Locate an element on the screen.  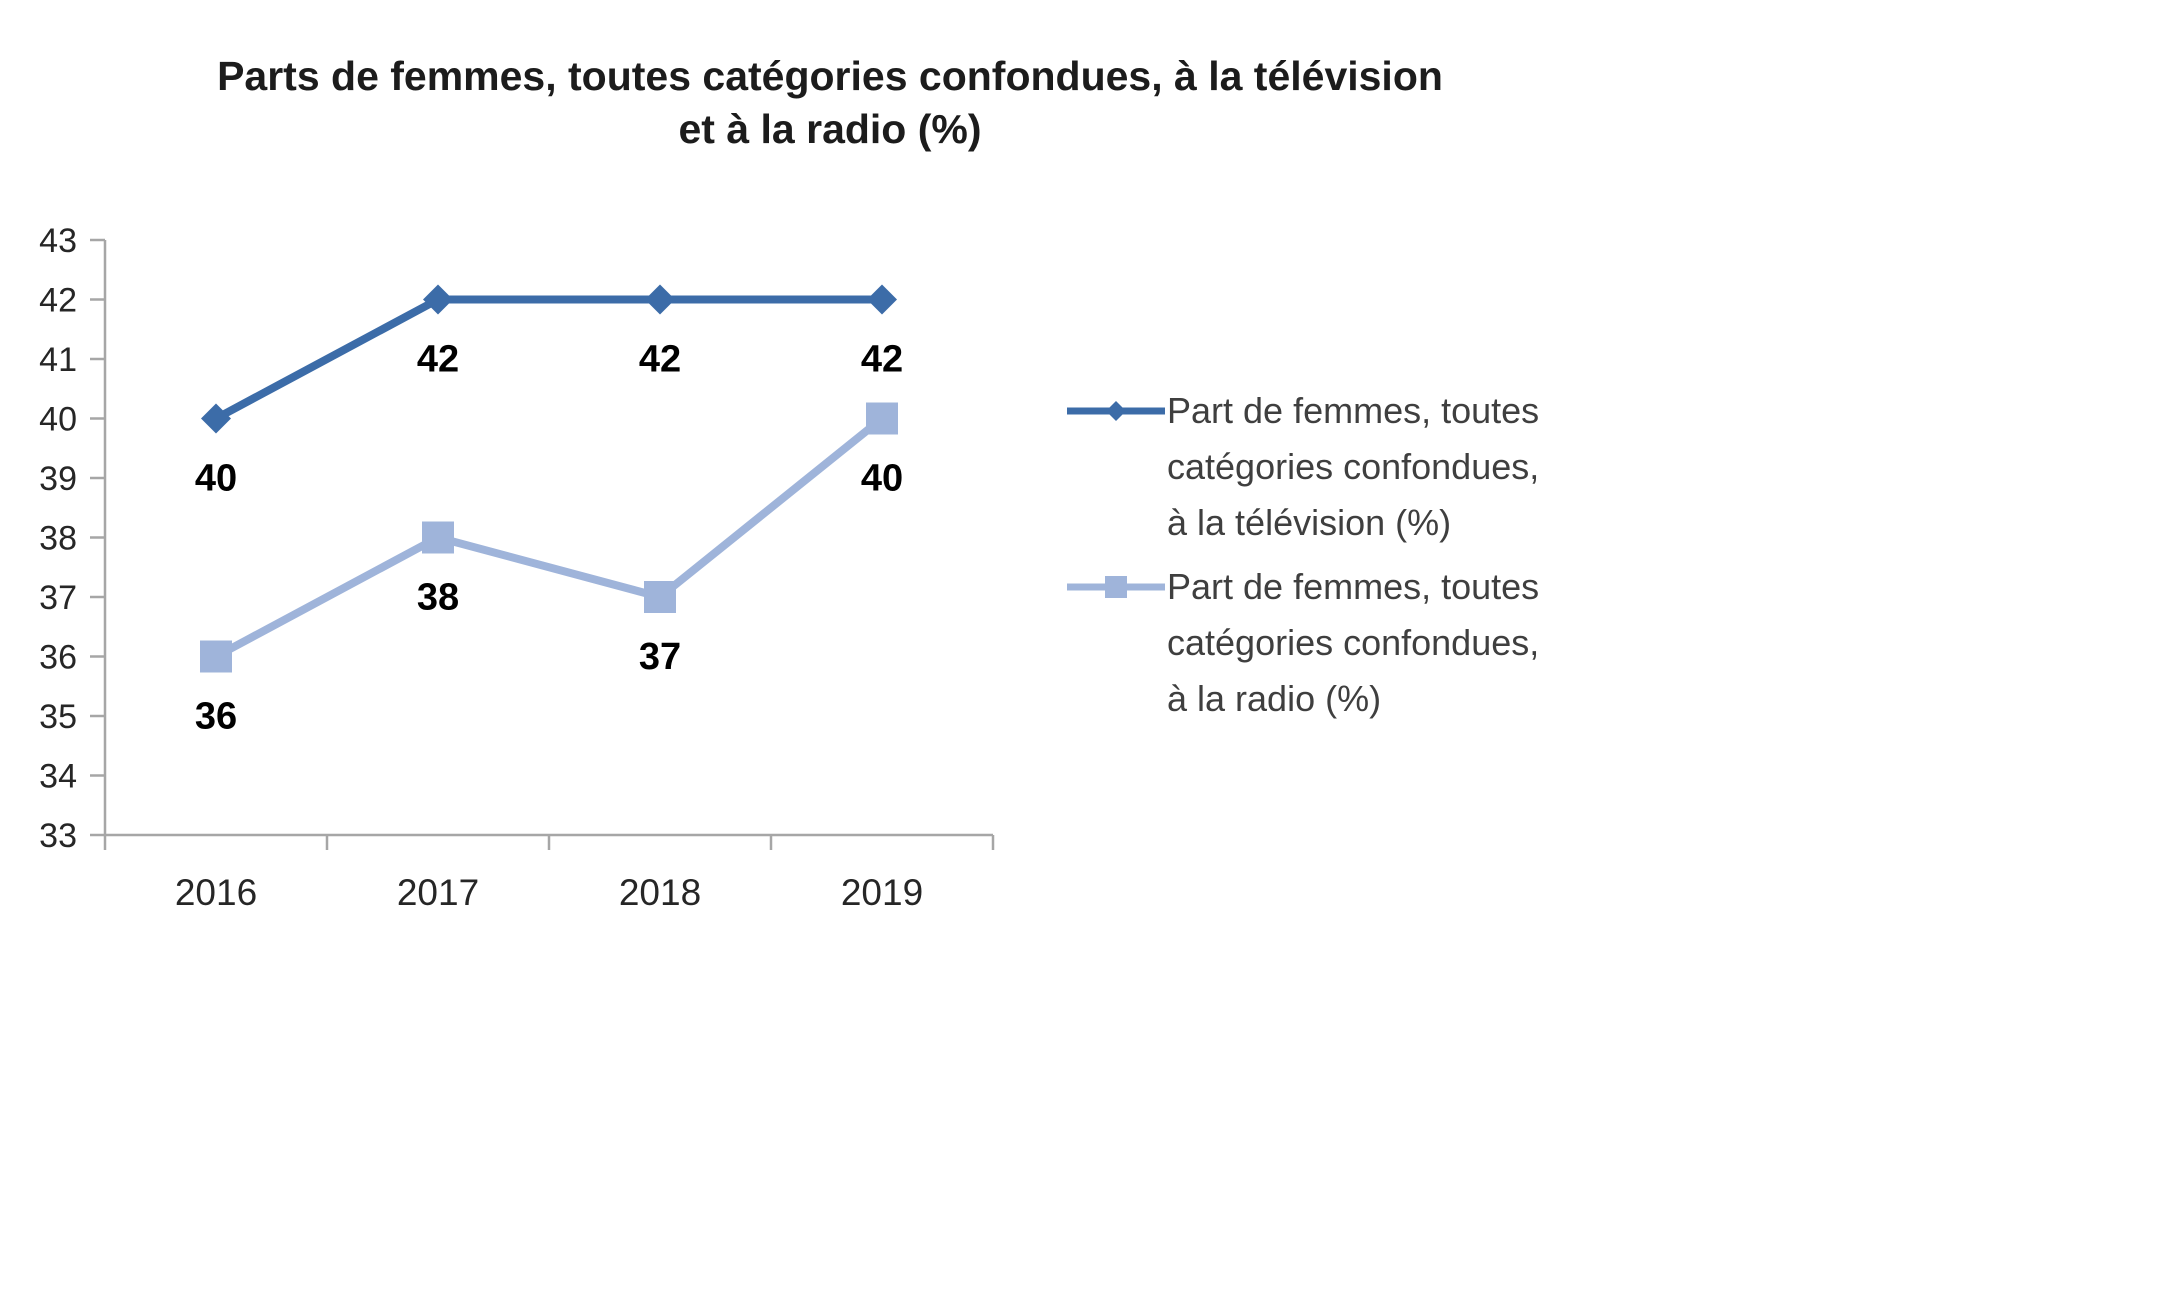
y-tick-label: 41 is located at coordinates (58, 360).